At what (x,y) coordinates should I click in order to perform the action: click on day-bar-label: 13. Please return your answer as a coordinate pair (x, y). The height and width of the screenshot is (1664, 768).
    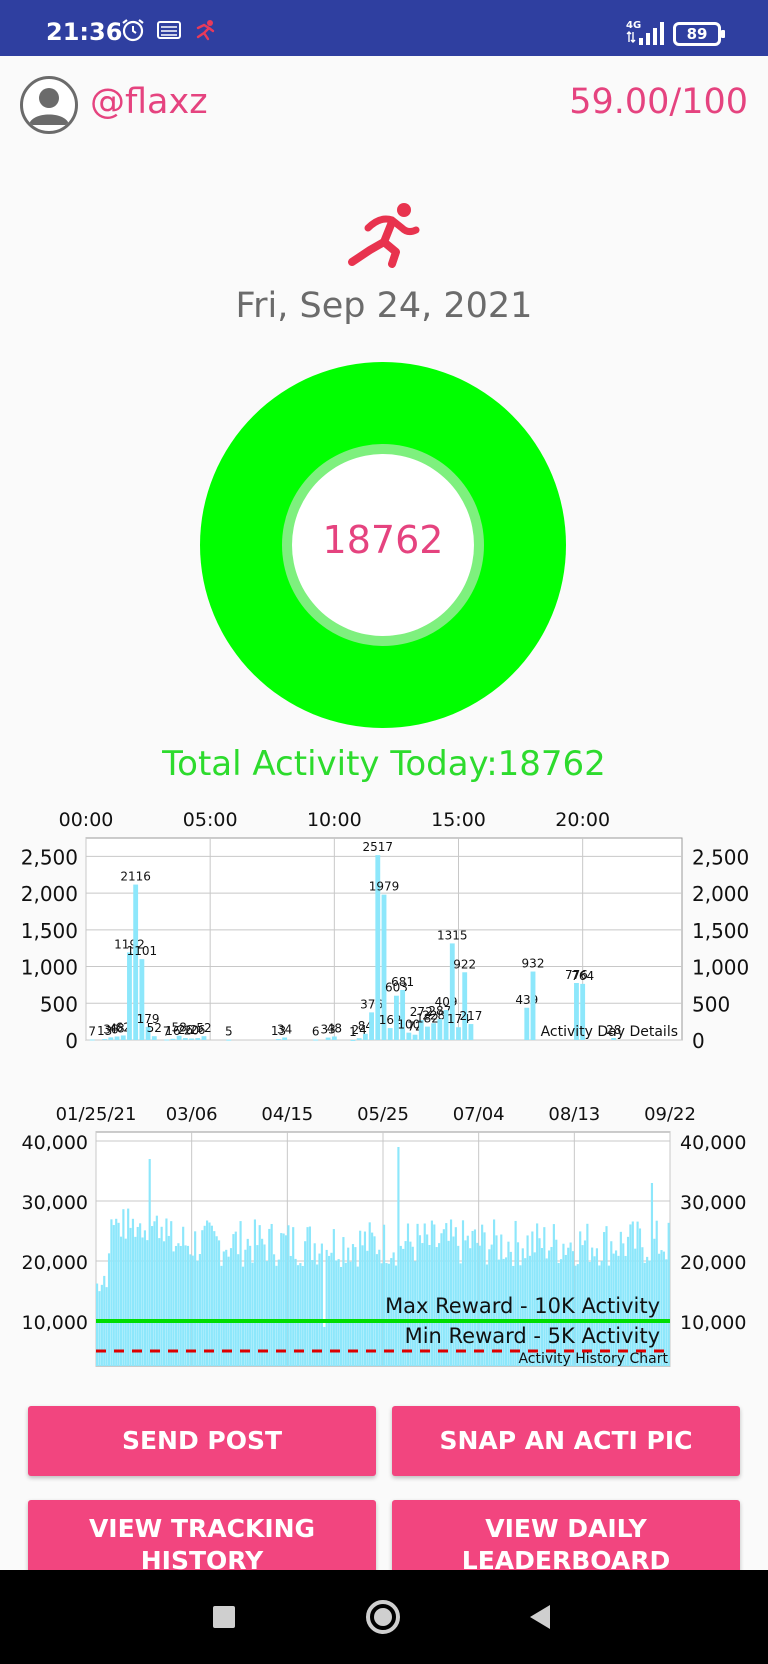
    Looking at the image, I should click on (104, 1031).